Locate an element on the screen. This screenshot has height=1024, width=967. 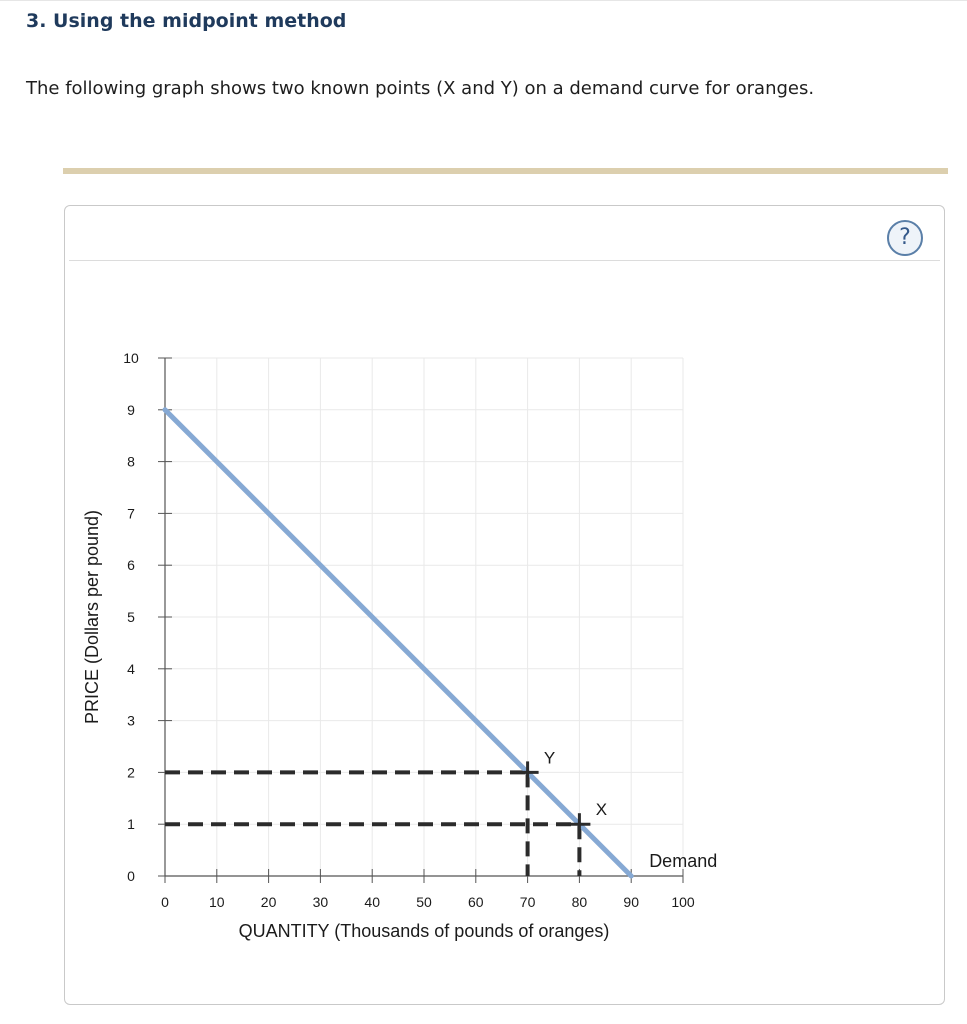
x-tick-label: 60 is located at coordinates (476, 902).